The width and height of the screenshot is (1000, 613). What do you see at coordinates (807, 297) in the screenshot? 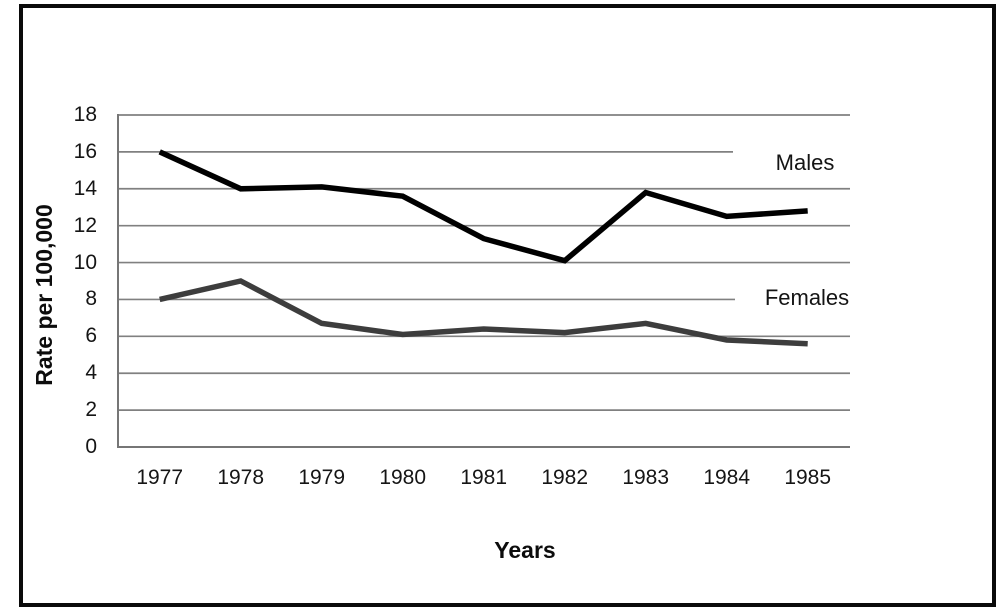
I see `series-label-females: Females` at bounding box center [807, 297].